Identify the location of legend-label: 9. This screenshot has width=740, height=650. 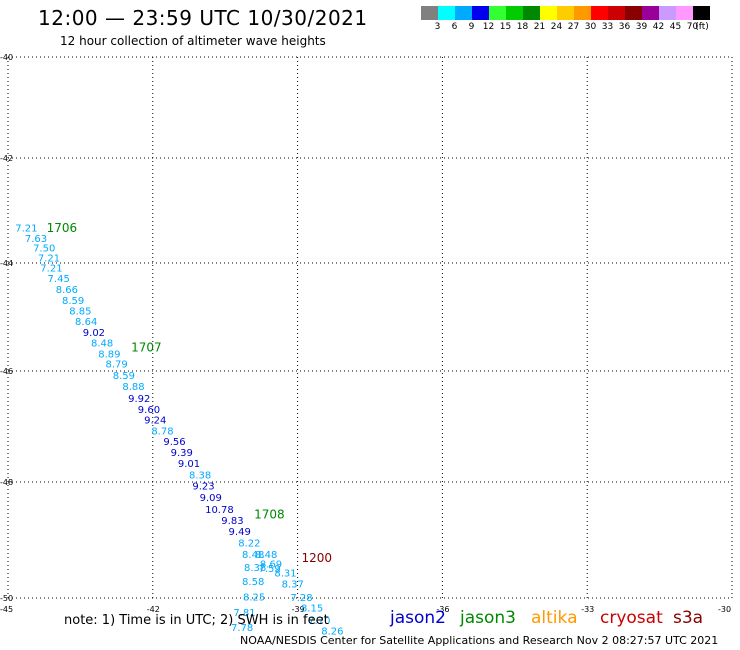
(471, 27).